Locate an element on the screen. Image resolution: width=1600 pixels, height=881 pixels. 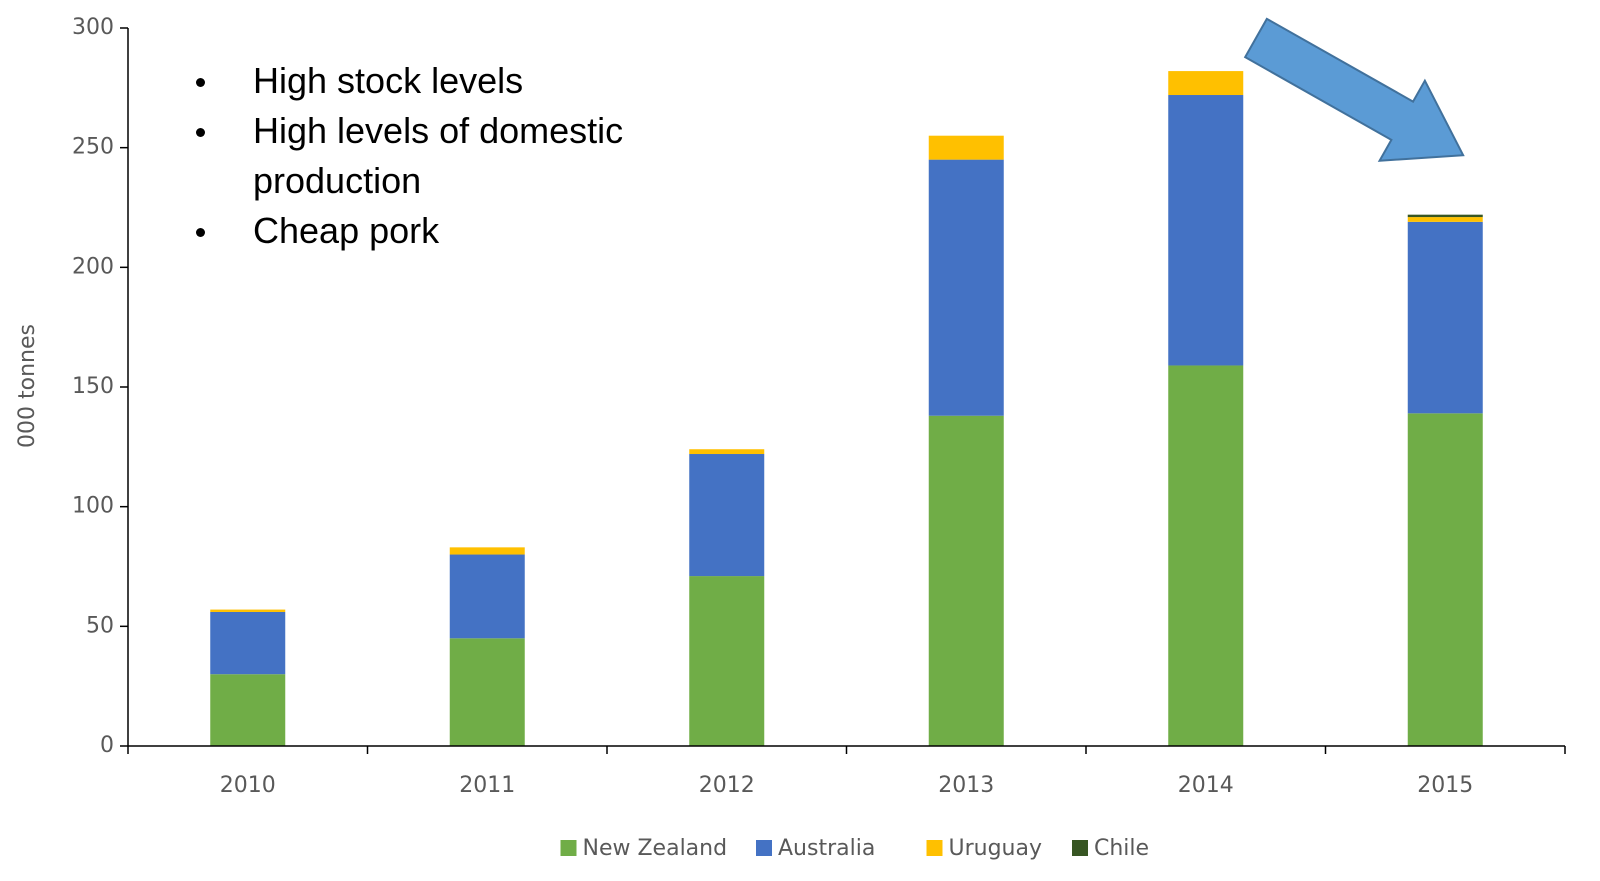
x-tick-label: 2010 is located at coordinates (248, 785).